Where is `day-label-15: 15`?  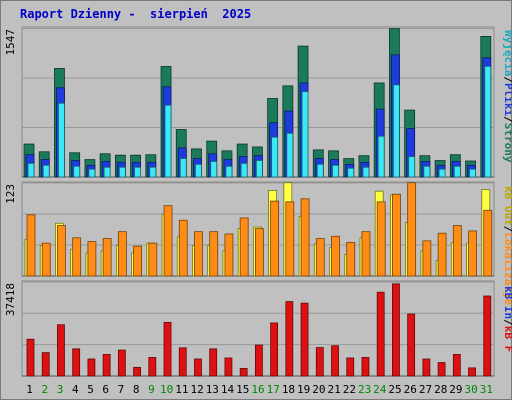
day-label-15: 15 is located at coordinates (242, 389).